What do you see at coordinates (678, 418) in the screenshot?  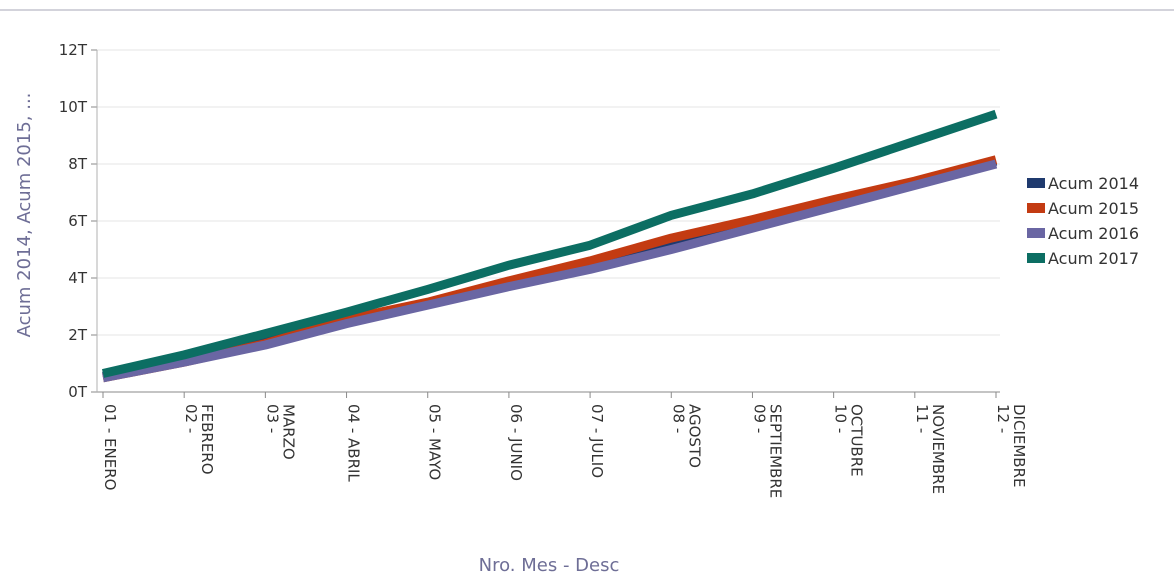 I see `x-tick-label: 08 -` at bounding box center [678, 418].